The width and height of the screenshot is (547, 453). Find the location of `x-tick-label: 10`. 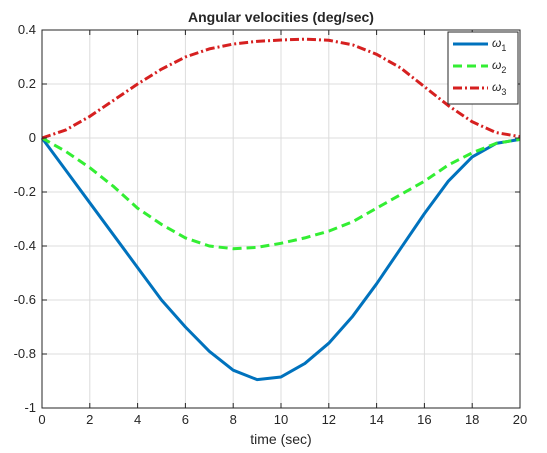

x-tick-label: 10 is located at coordinates (281, 419).